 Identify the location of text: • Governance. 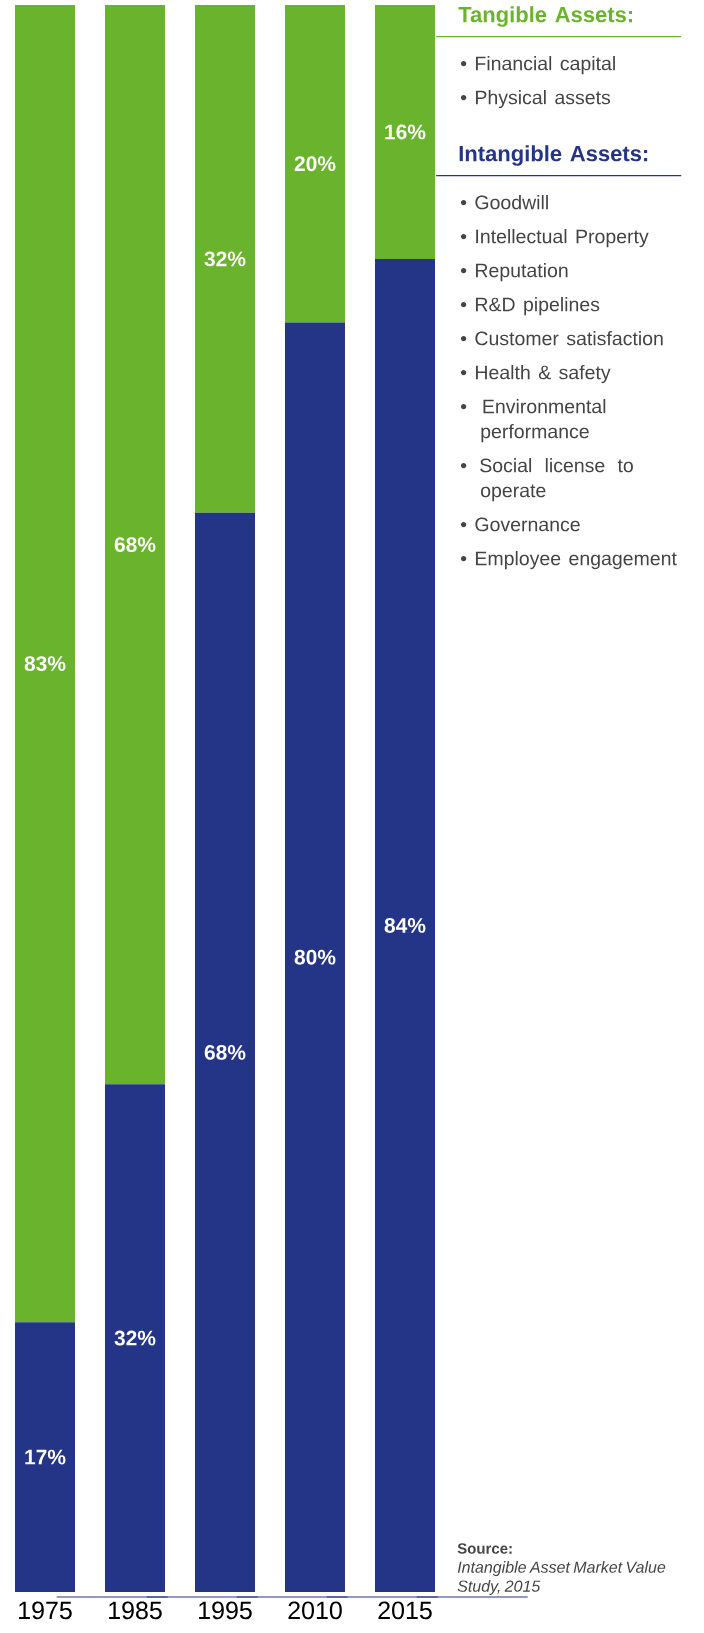
(520, 524).